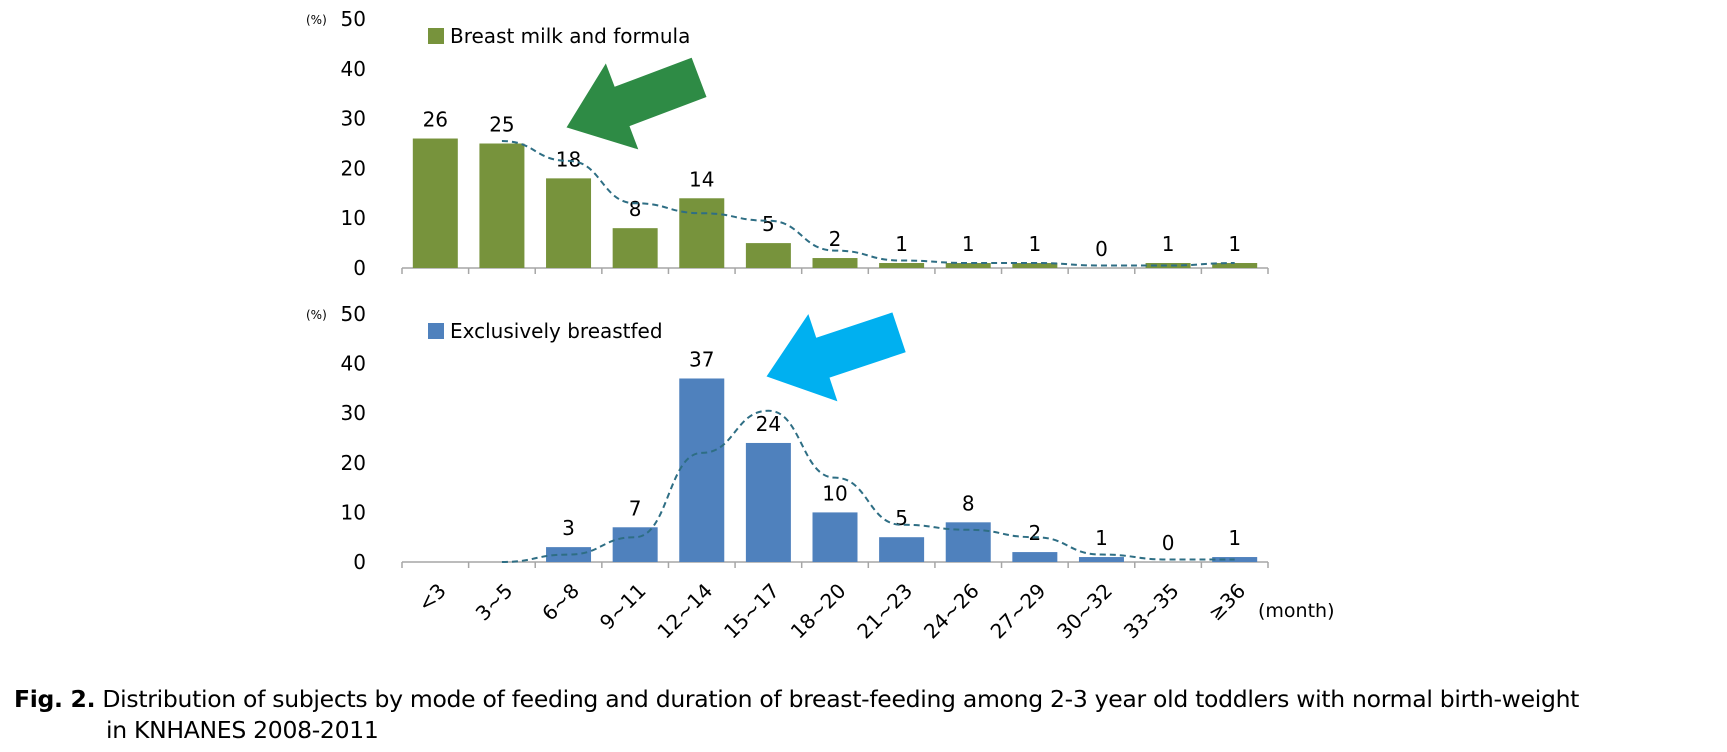 The image size is (1727, 752). Describe the element at coordinates (556, 331) in the screenshot. I see `legend-label: Exclusively breastfed` at that location.